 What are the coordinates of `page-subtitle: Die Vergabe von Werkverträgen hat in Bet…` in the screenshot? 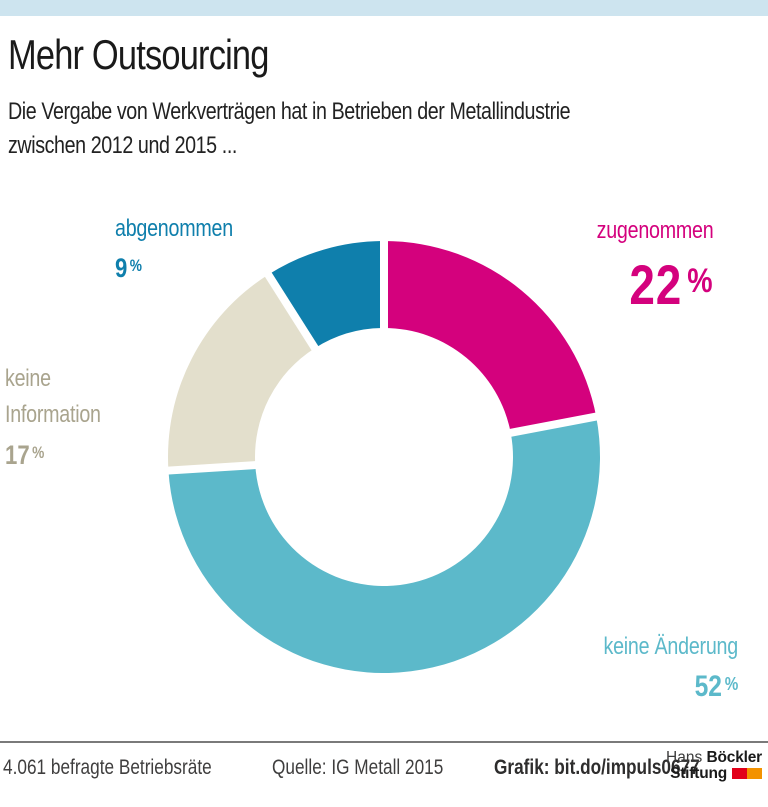 It's located at (351, 129).